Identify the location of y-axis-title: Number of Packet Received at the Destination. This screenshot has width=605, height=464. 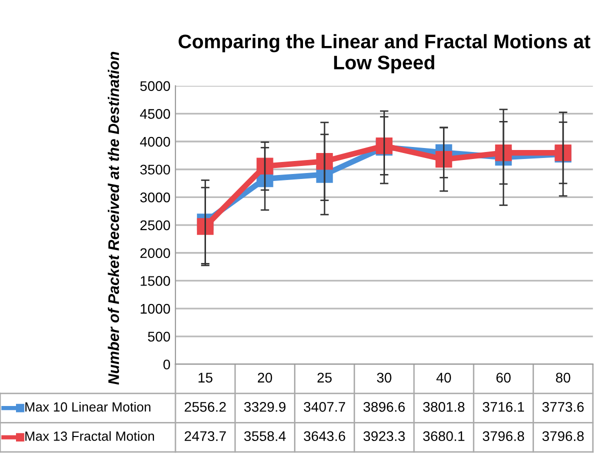
(114, 218).